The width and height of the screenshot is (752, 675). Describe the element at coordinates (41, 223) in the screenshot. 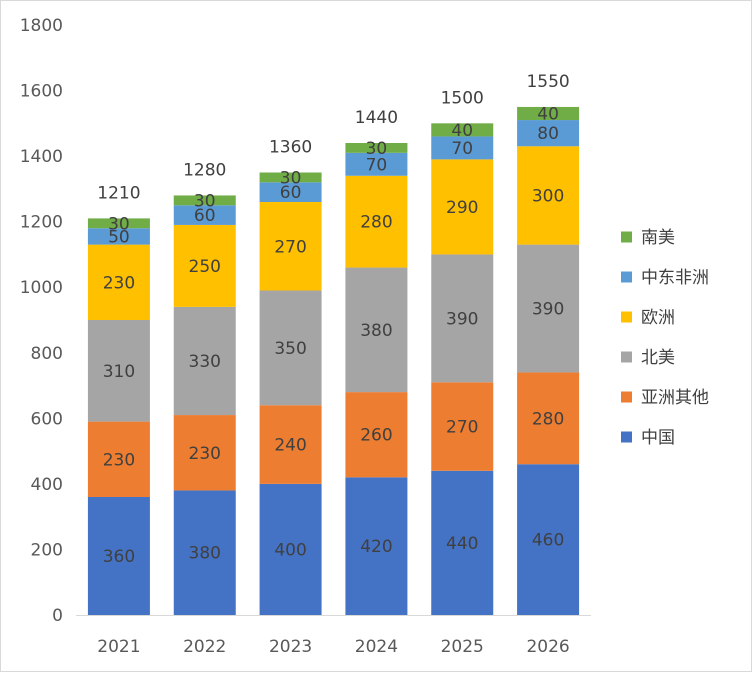

I see `y-tick-label: 1200` at that location.